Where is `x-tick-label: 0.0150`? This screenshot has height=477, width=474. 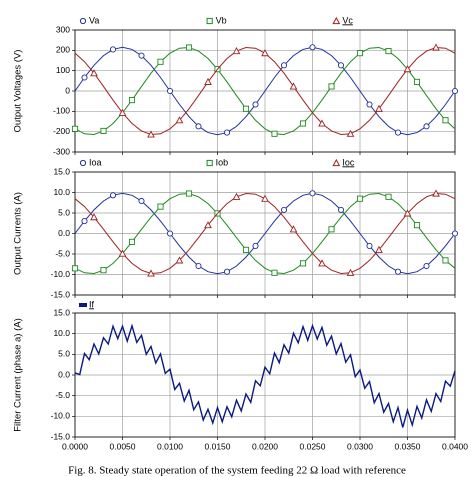 x-tick-label: 0.0150 is located at coordinates (218, 446).